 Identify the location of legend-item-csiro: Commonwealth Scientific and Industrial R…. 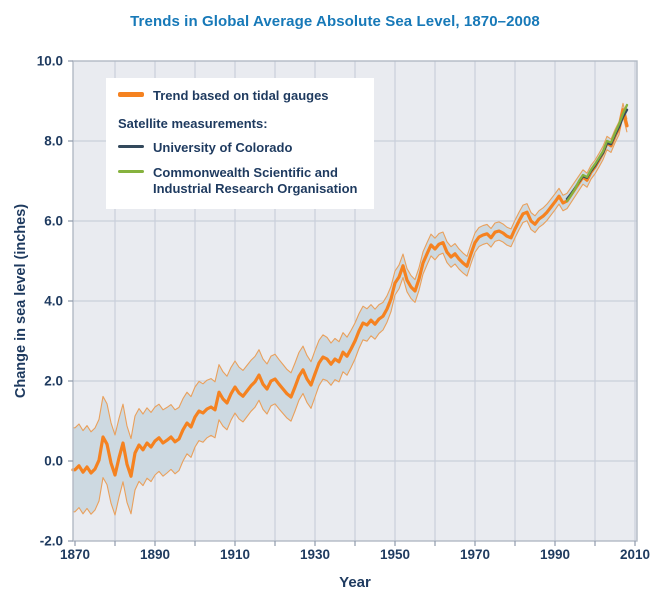
(240, 181).